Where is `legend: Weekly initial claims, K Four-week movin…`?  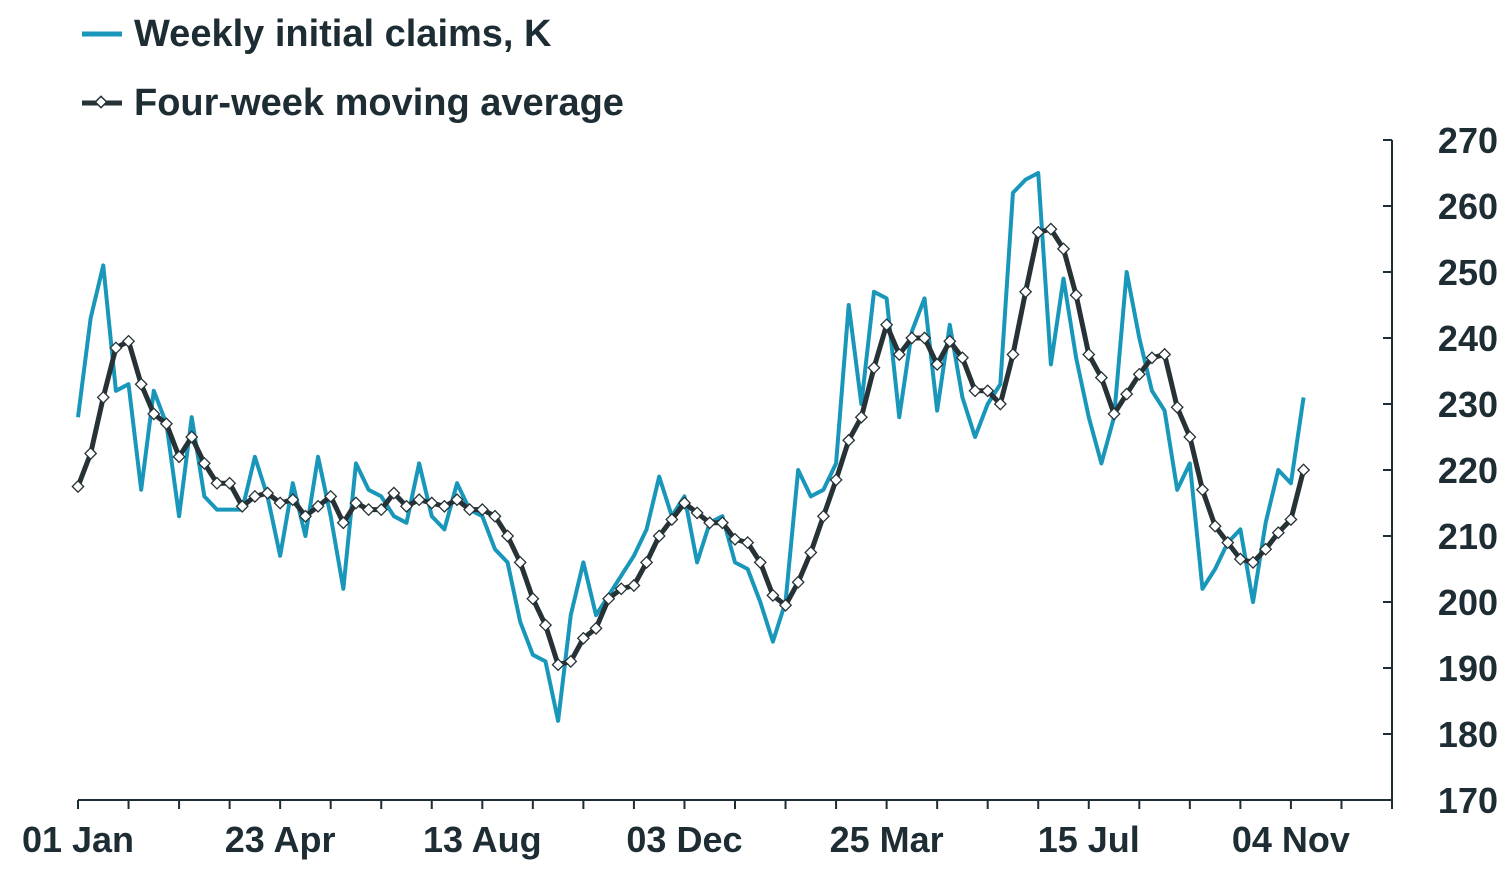 legend: Weekly initial claims, K Four-week movin… is located at coordinates (353, 68).